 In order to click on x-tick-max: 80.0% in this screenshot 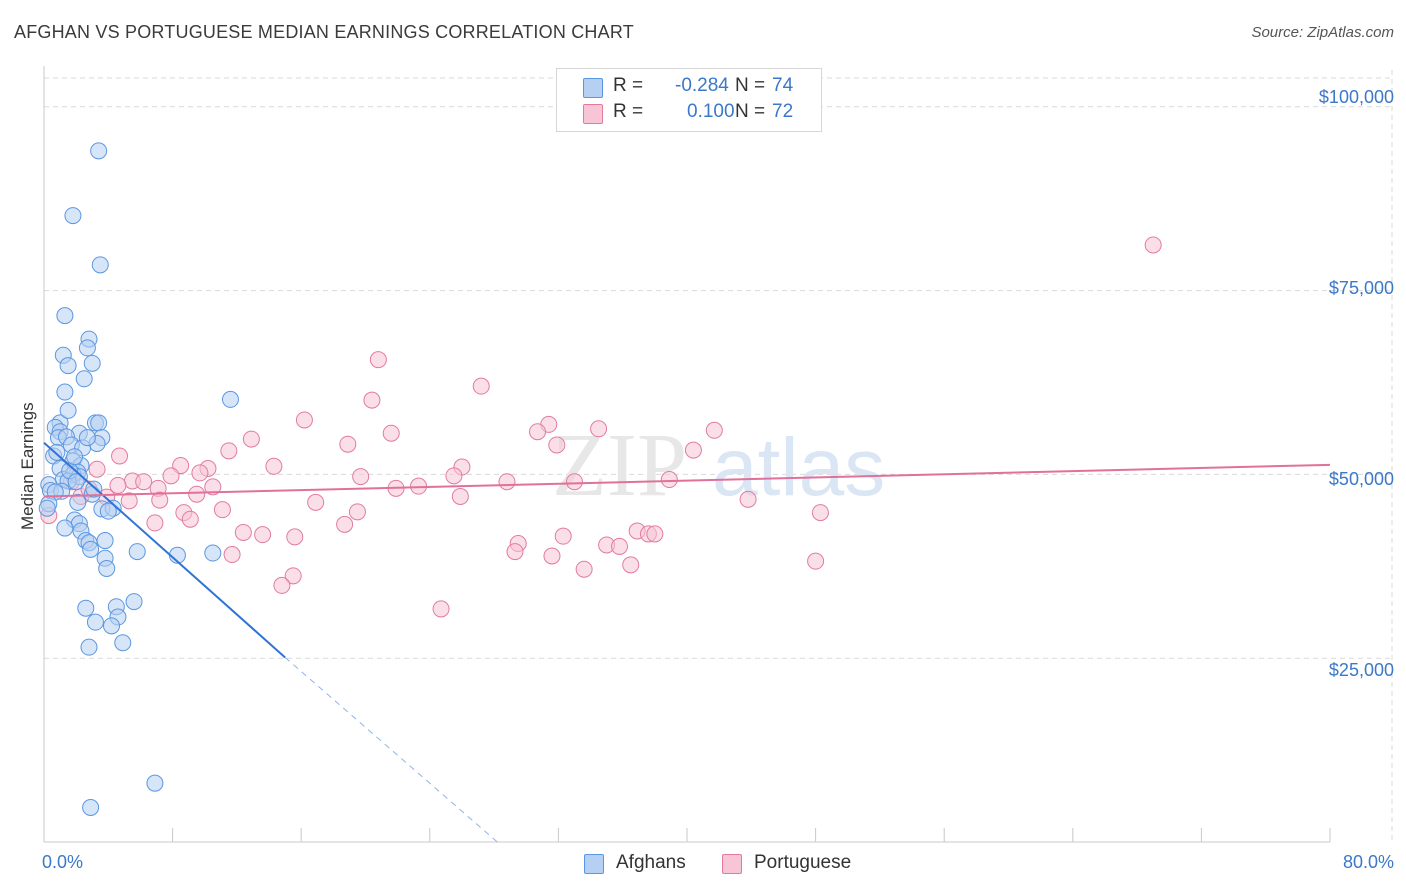, I will do `click(1368, 862)`.